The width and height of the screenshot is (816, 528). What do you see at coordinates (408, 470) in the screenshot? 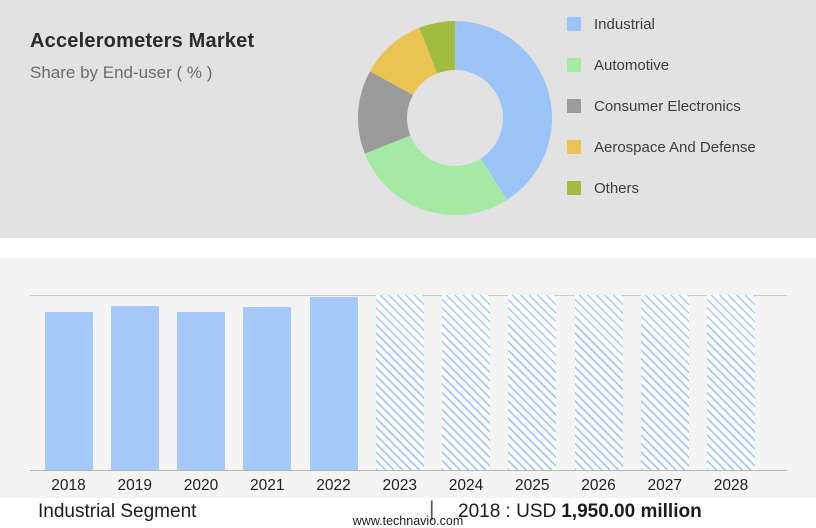
I see `x-axis-line` at bounding box center [408, 470].